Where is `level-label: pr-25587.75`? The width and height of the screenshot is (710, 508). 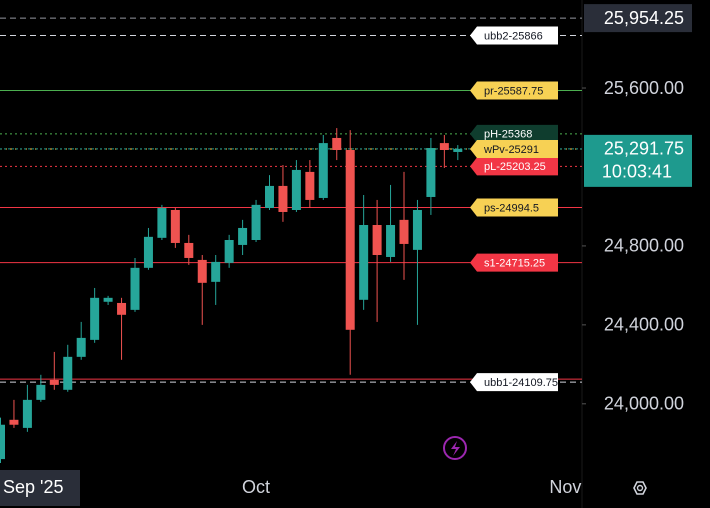
level-label: pr-25587.75 is located at coordinates (513, 91).